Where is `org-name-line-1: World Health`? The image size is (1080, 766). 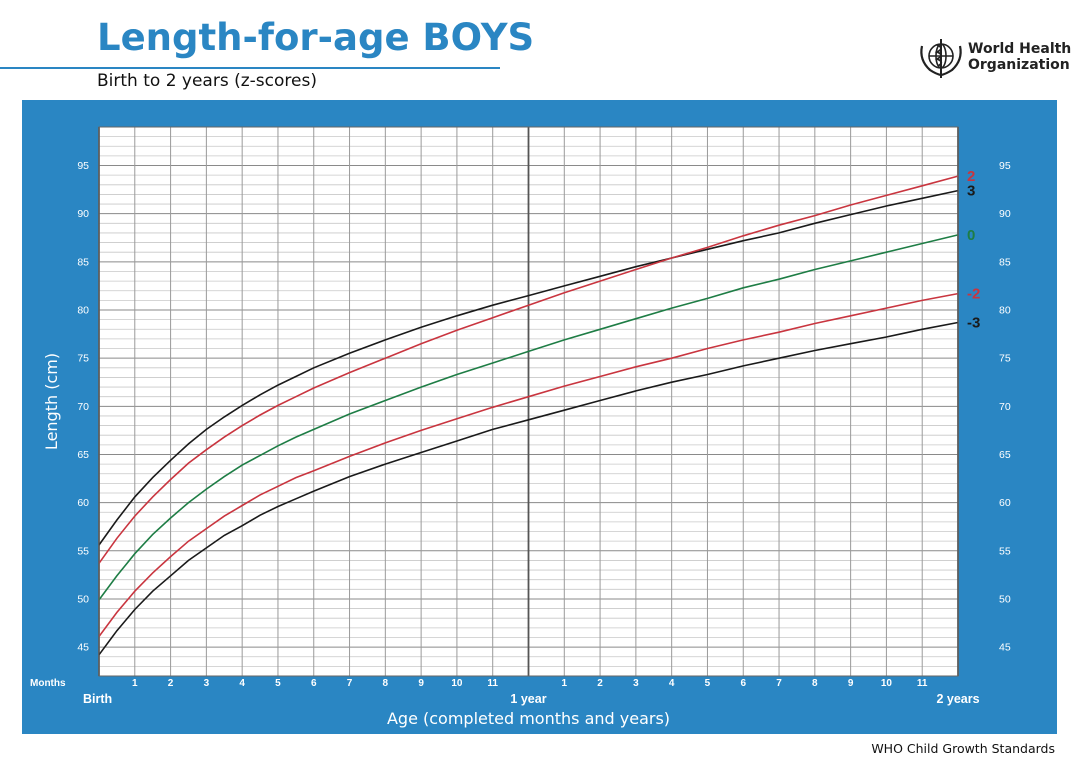 org-name-line-1: World Health is located at coordinates (1020, 49).